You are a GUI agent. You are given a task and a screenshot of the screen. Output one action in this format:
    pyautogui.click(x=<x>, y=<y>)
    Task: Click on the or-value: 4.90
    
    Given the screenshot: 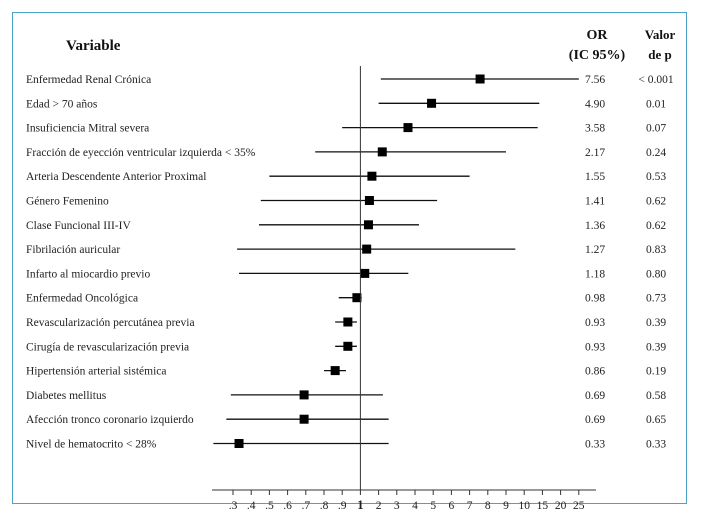 What is the action you would take?
    pyautogui.click(x=595, y=104)
    